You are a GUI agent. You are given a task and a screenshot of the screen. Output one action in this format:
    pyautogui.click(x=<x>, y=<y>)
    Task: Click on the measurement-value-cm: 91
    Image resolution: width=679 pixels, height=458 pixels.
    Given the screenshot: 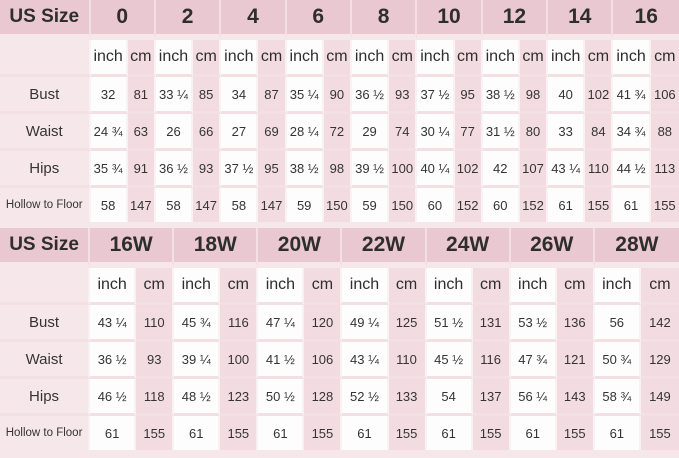 What is the action you would take?
    pyautogui.click(x=141, y=169)
    